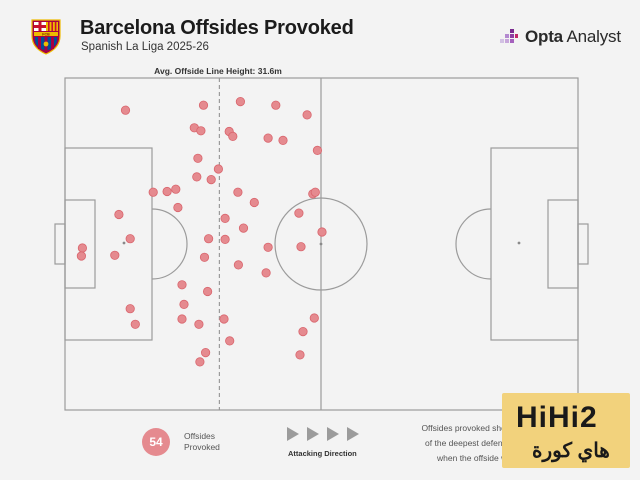 The image size is (640, 480). I want to click on count-label-line-2: Provoked, so click(202, 447).